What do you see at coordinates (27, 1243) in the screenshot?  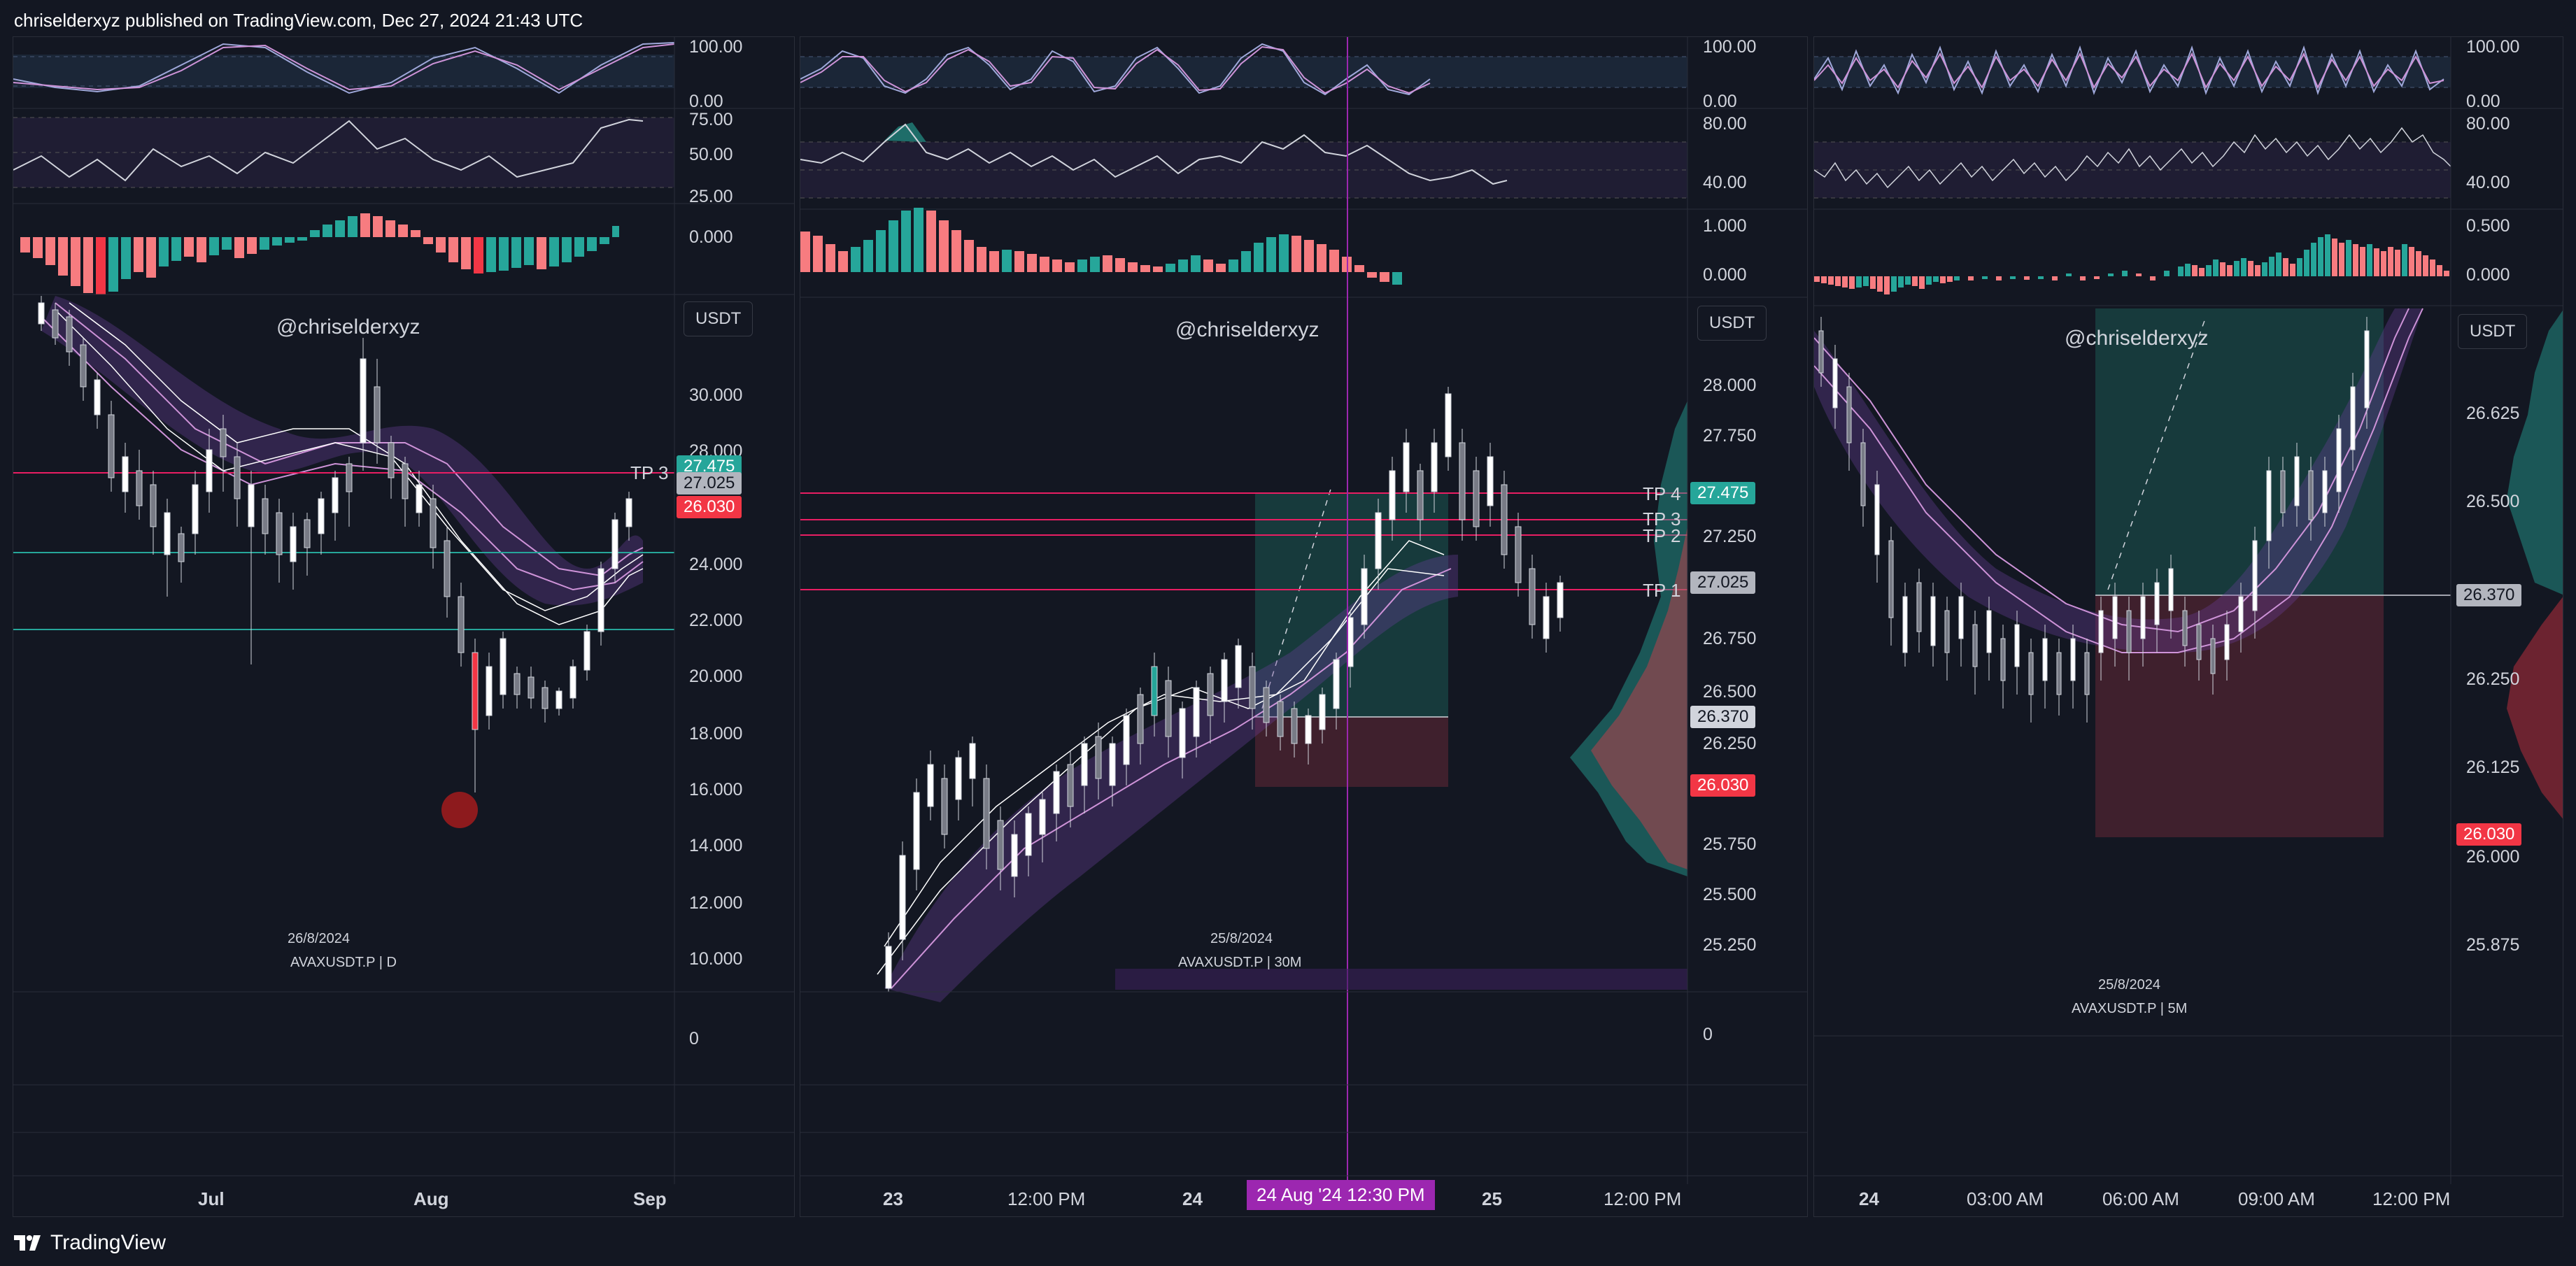 I see `tradingview-logo-icon` at bounding box center [27, 1243].